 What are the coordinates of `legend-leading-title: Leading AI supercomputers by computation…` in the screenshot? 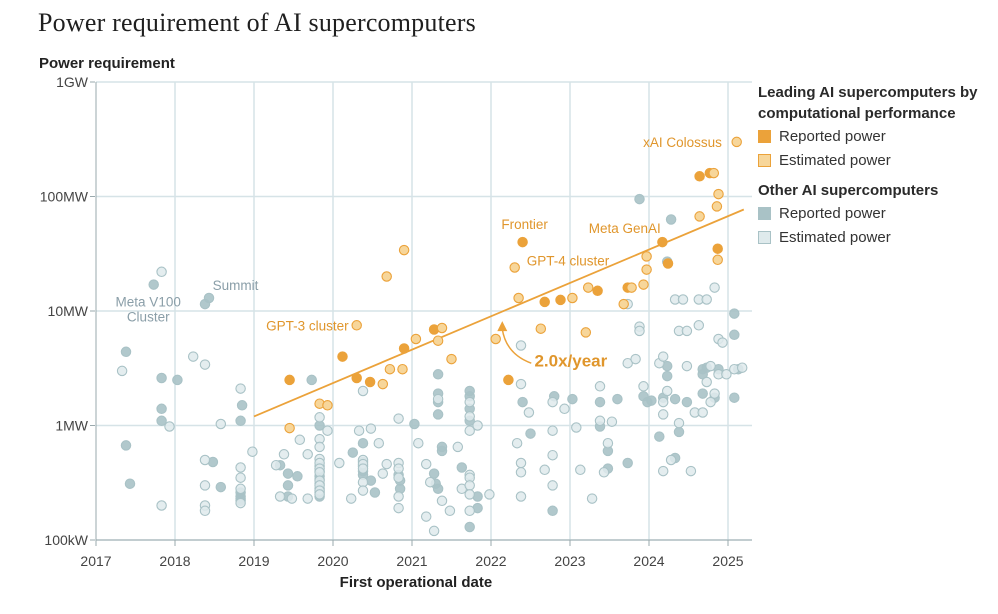 It's located at (868, 103).